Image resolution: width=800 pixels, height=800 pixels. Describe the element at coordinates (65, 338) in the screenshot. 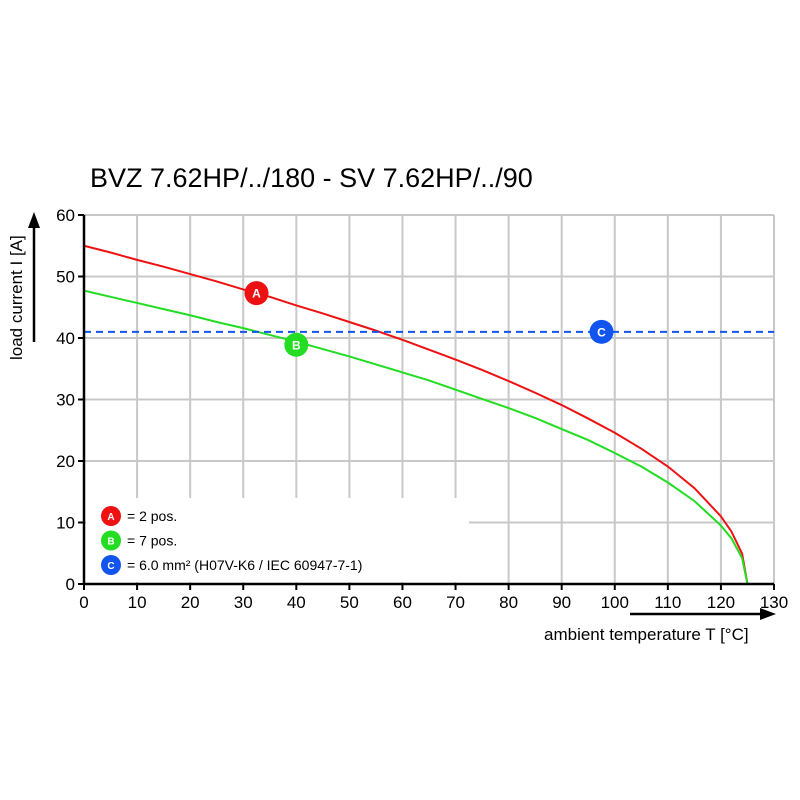

I see `y-tick-label: 40` at that location.